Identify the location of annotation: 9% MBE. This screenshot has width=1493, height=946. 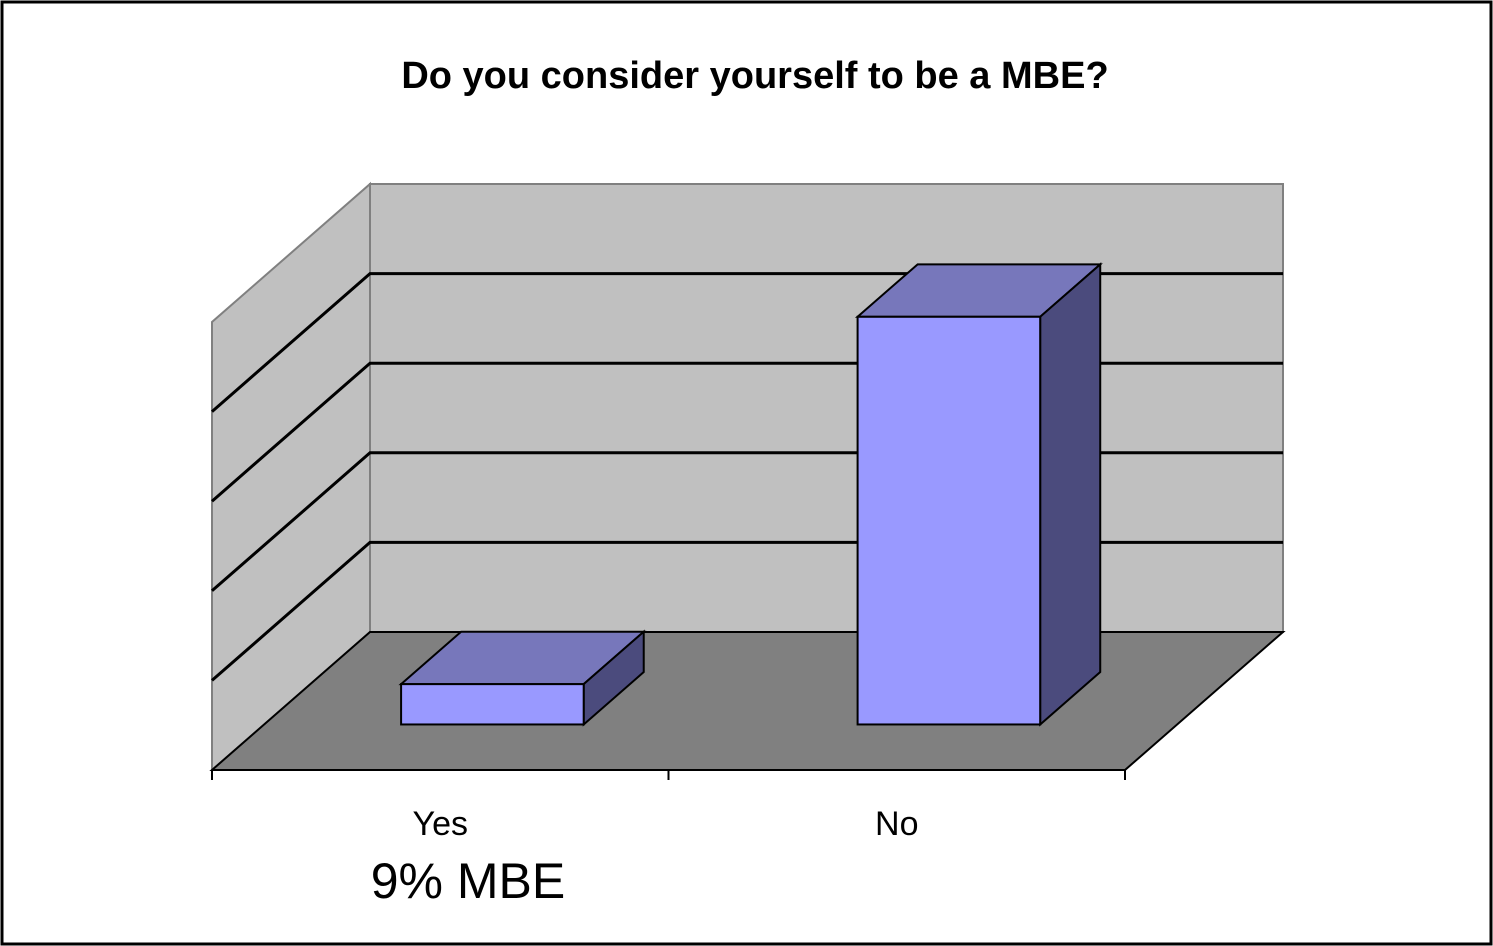
(468, 881).